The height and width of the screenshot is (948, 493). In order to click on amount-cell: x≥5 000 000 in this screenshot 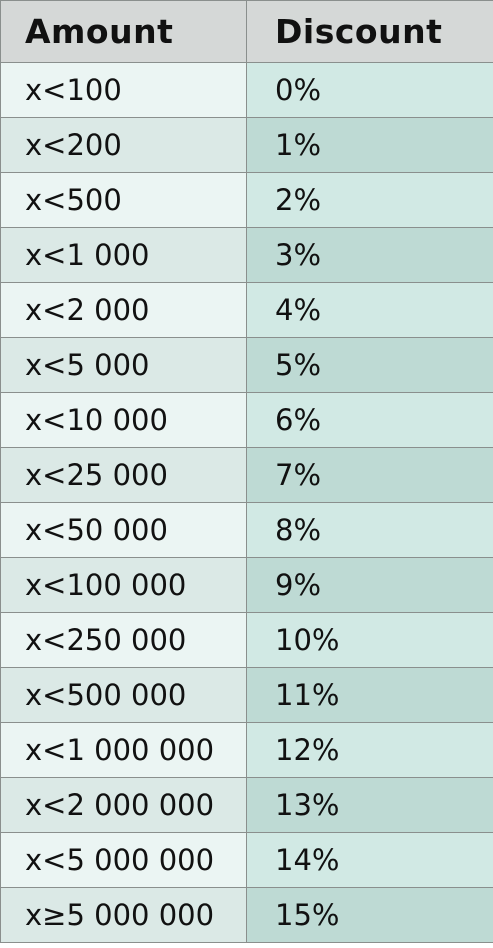, I will do `click(123, 915)`.